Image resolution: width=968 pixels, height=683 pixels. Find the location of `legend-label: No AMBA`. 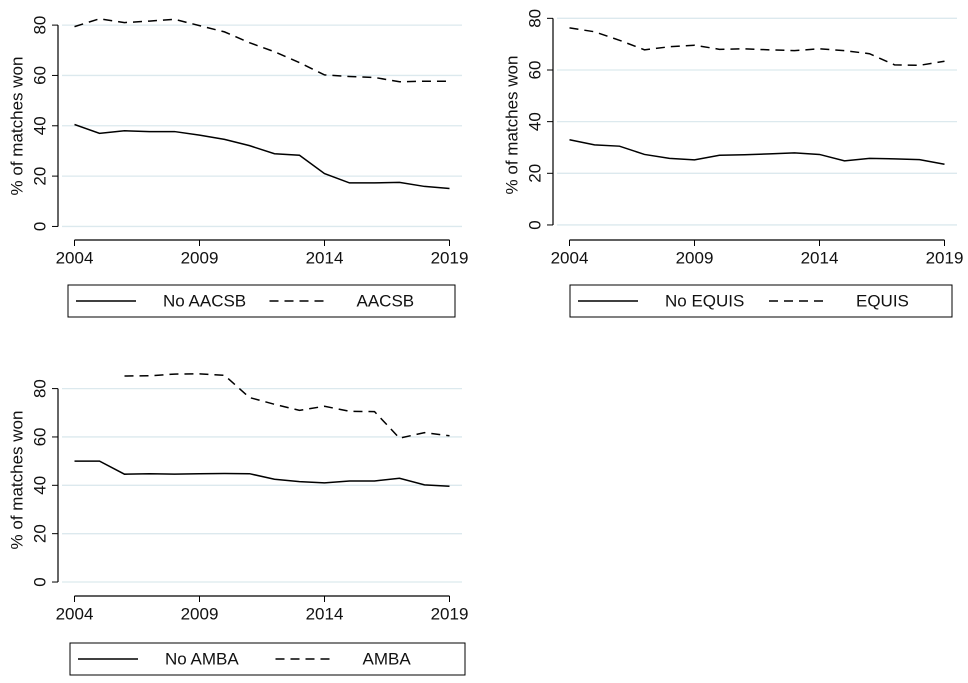

legend-label: No AMBA is located at coordinates (202, 658).